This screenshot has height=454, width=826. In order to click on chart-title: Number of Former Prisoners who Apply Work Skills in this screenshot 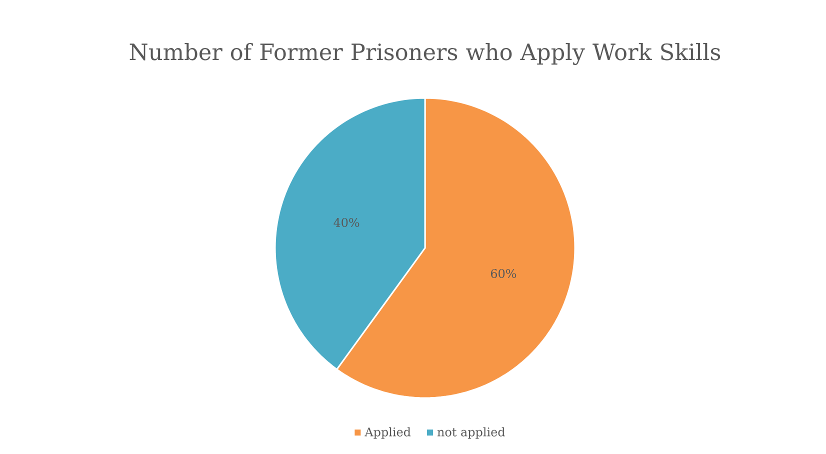, I will do `click(425, 53)`.